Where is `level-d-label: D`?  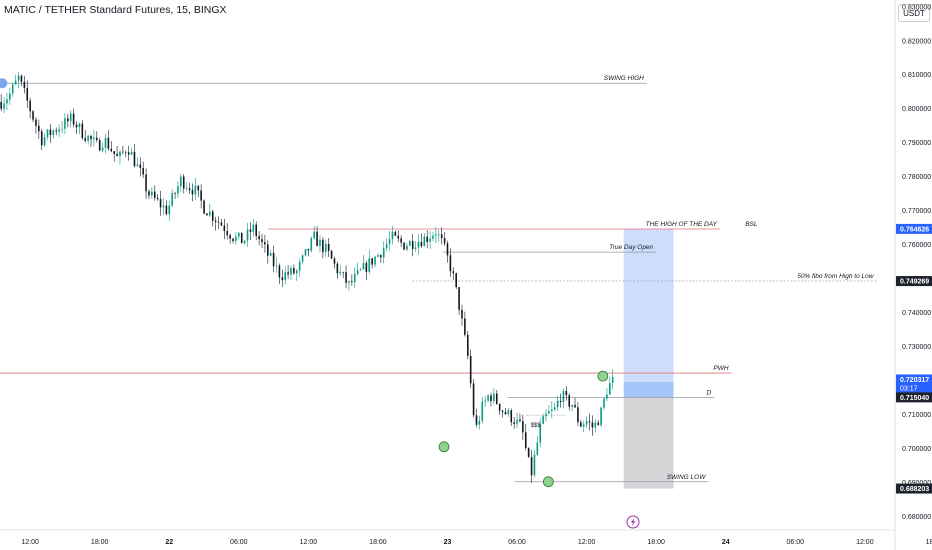 level-d-label: D is located at coordinates (708, 393).